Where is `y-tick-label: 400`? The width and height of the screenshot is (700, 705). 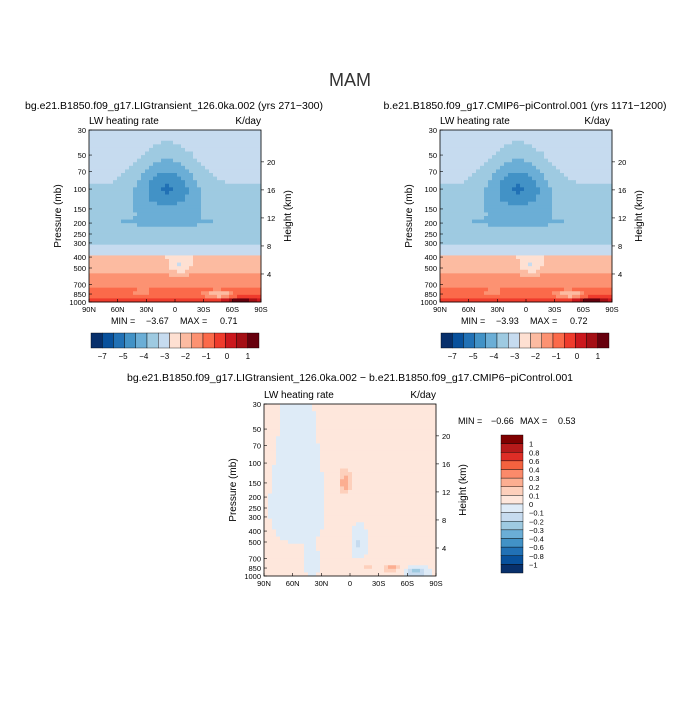 y-tick-label: 400 is located at coordinates (79, 257).